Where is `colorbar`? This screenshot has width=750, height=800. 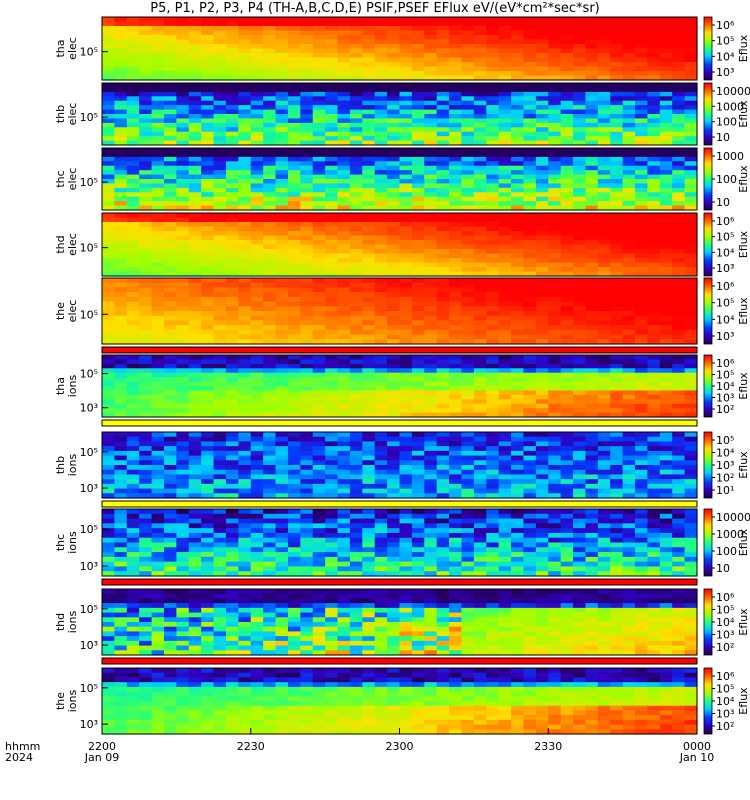
colorbar is located at coordinates (708, 311).